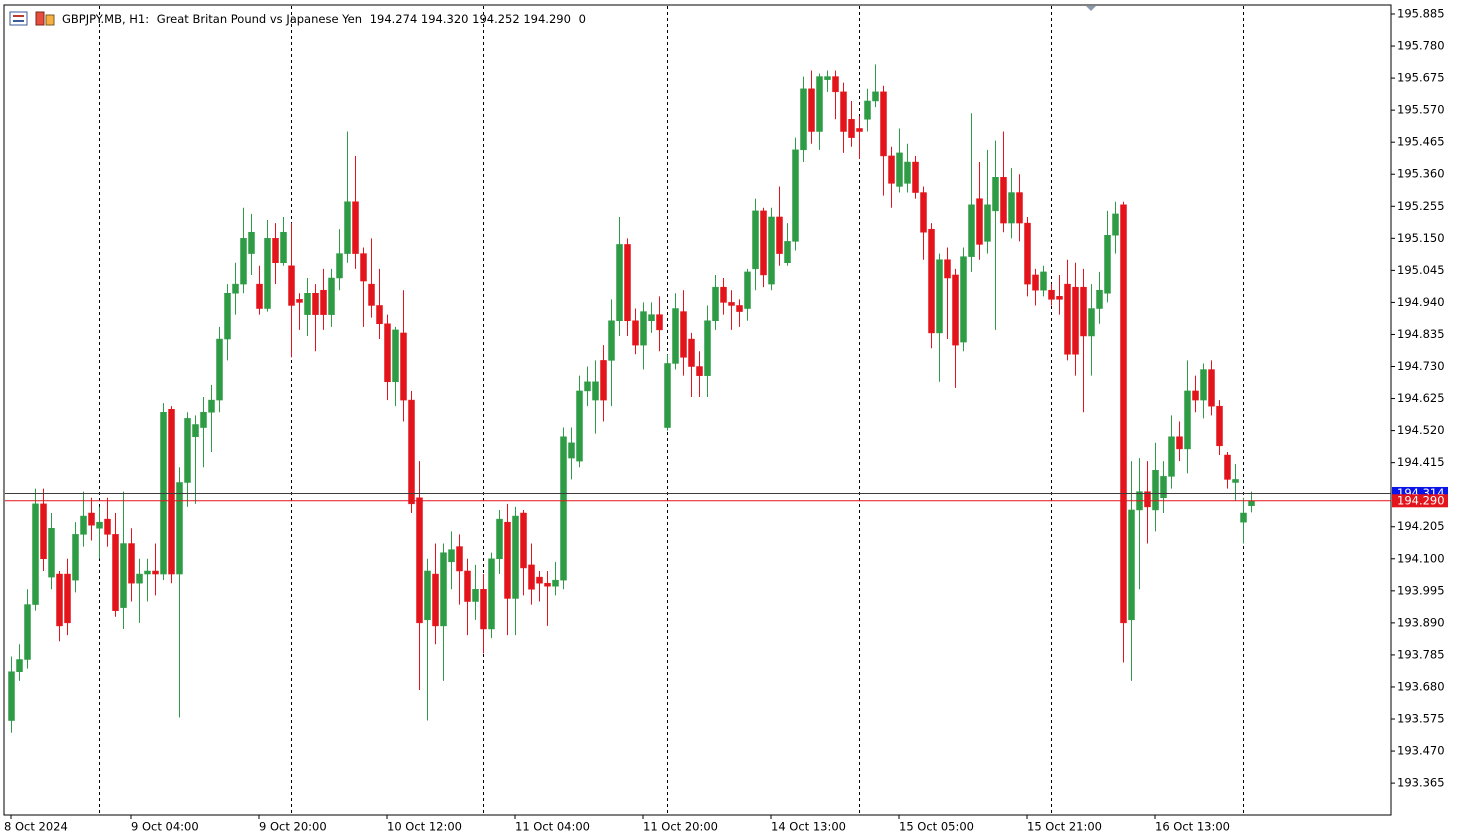 Image resolution: width=1463 pixels, height=838 pixels. What do you see at coordinates (1421, 654) in the screenshot?
I see `y-tick-label: 193.785` at bounding box center [1421, 654].